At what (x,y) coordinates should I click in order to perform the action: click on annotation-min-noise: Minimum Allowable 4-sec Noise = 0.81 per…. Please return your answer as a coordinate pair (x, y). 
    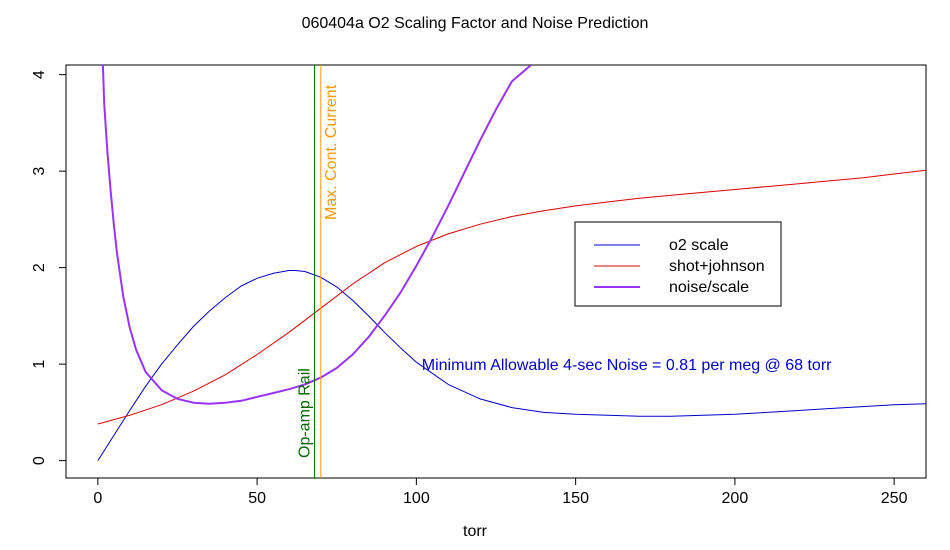
    Looking at the image, I should click on (627, 365).